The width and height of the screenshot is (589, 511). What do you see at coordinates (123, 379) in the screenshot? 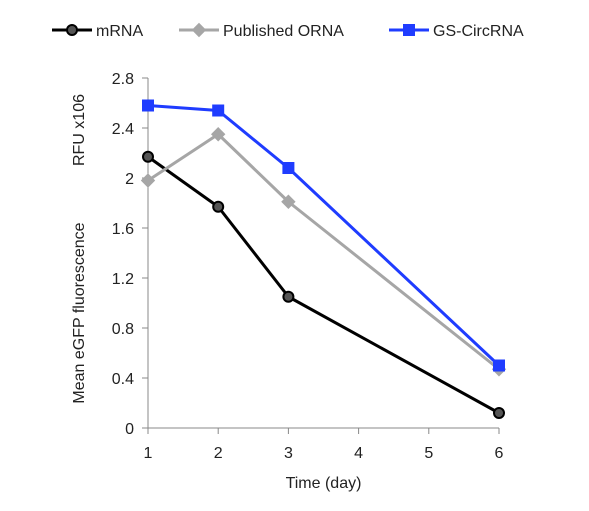
I see `y-tick-label: 0.4` at bounding box center [123, 379].